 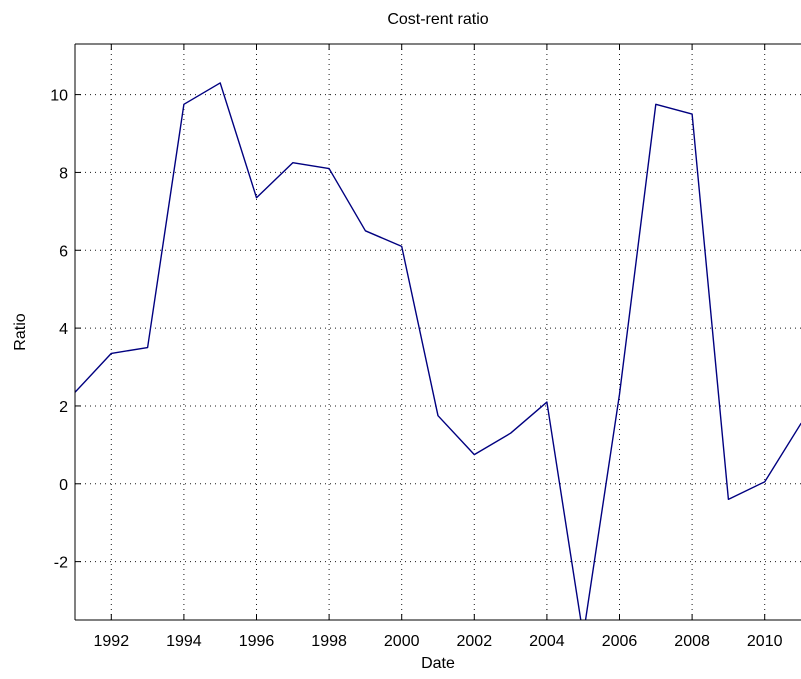 What do you see at coordinates (59, 96) in the screenshot?
I see `y-tick-label: 10` at bounding box center [59, 96].